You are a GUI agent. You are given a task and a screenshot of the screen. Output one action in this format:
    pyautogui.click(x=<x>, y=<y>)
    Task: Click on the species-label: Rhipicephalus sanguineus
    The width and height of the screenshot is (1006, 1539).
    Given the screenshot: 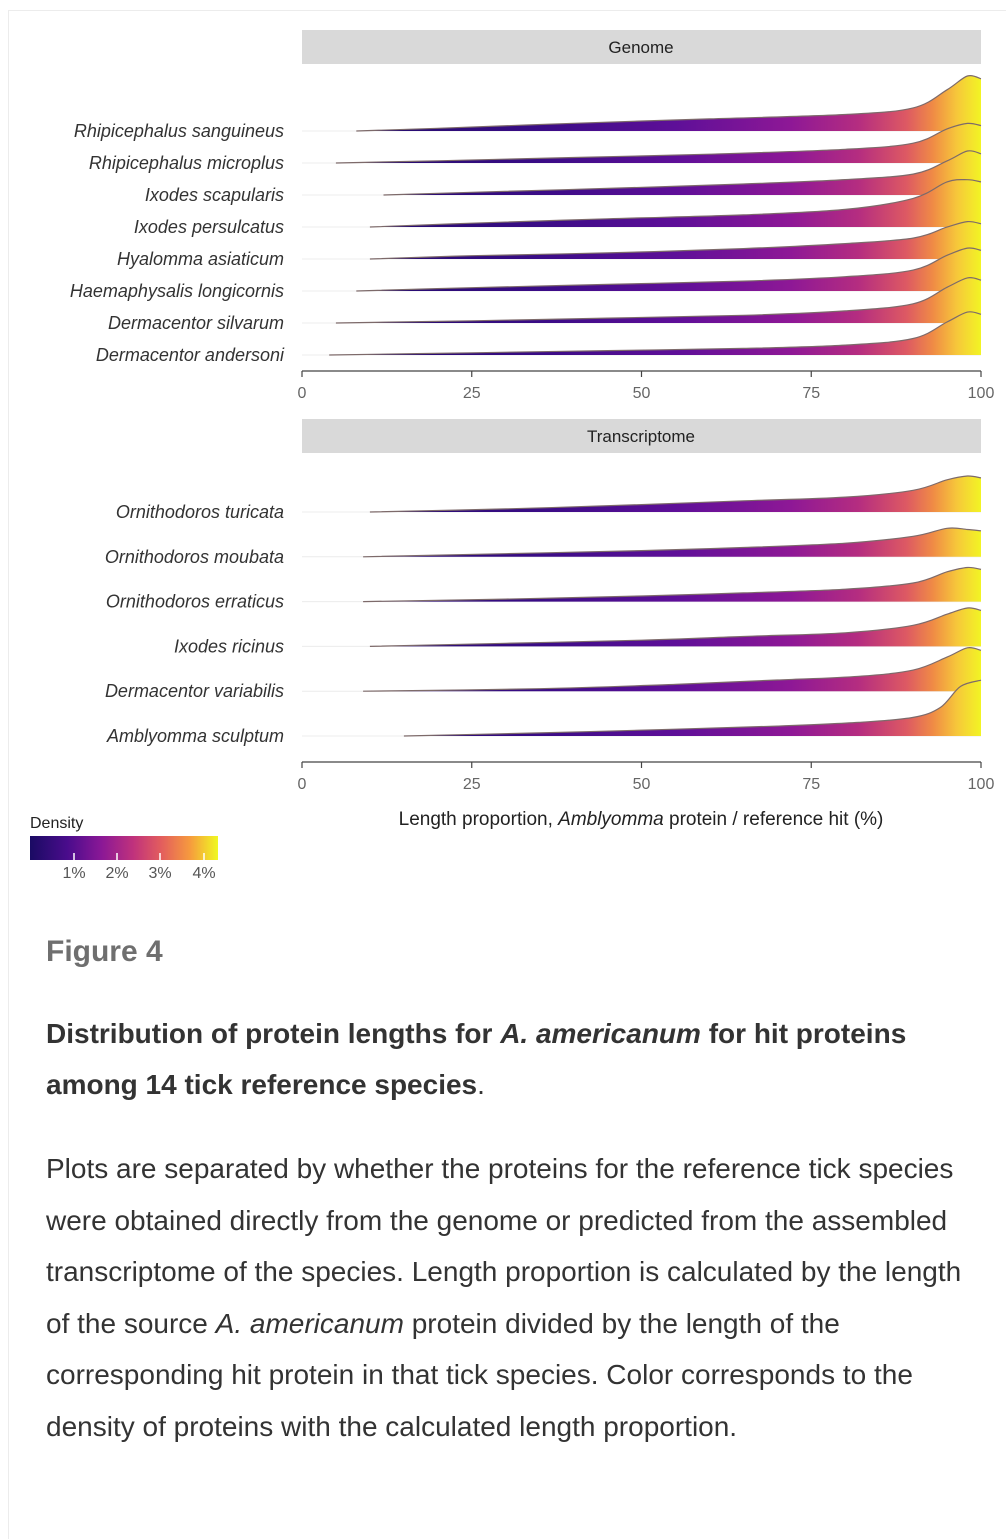 What is the action you would take?
    pyautogui.click(x=179, y=131)
    